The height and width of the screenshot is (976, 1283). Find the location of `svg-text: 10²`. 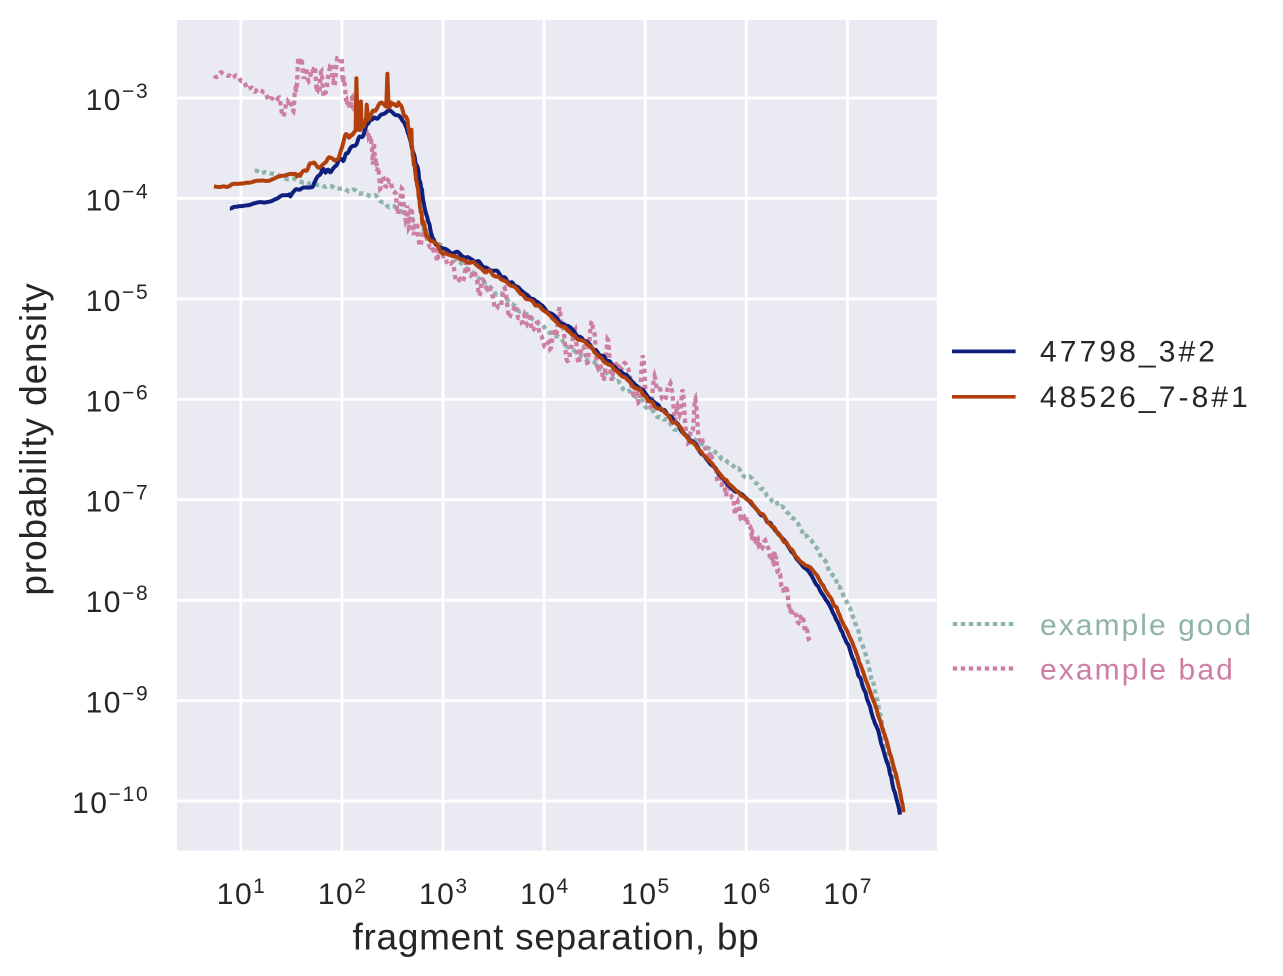

svg-text: 10² is located at coordinates (342, 893).